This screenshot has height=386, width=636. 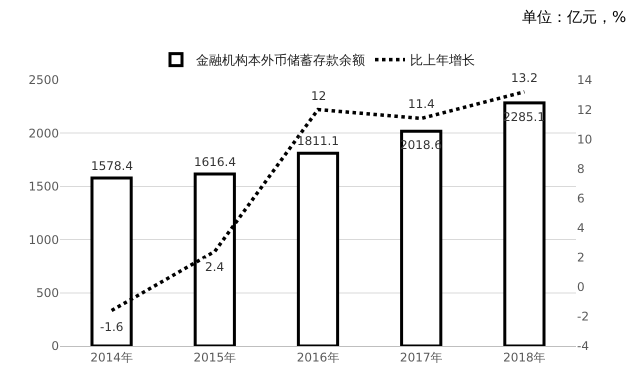 I want to click on legend-label: 金融机构本外币储蓄存款余额, so click(x=280, y=61).